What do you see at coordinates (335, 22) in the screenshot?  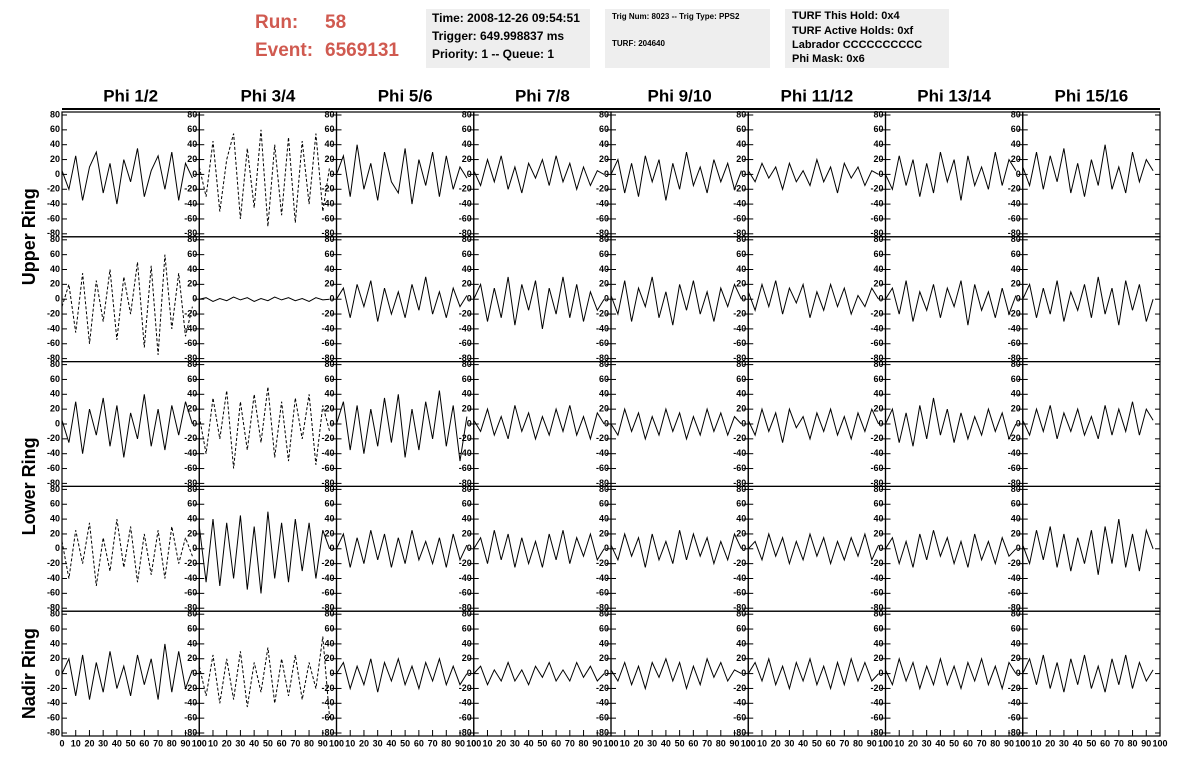 I see `run: 58` at bounding box center [335, 22].